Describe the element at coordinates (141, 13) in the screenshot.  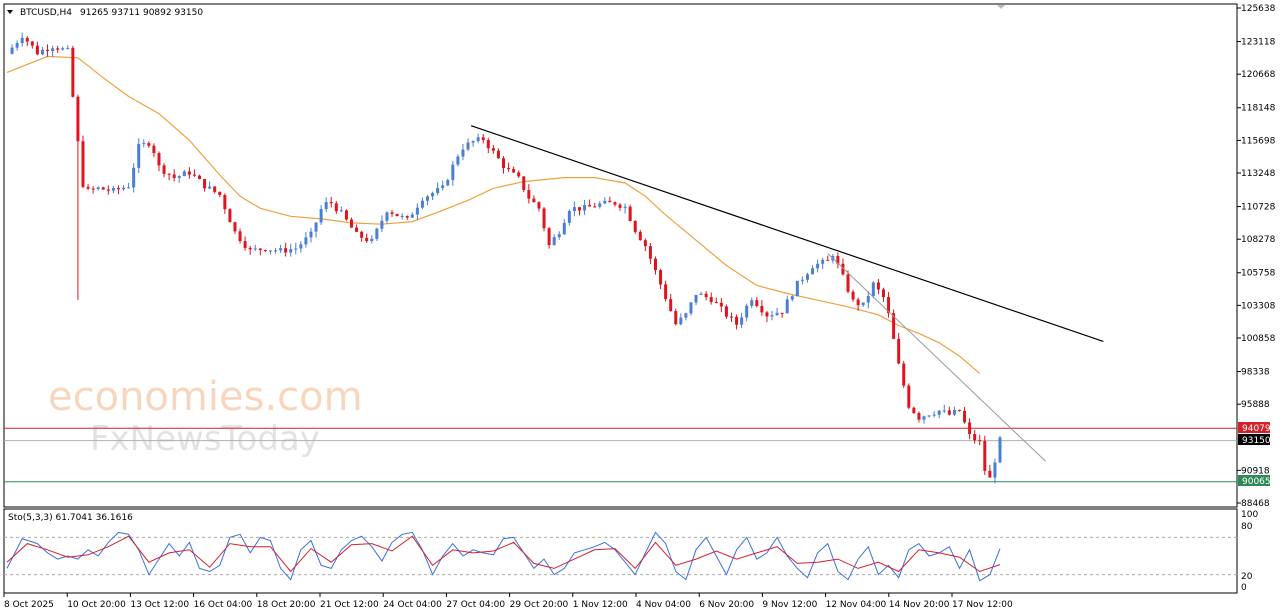
I see `ohlc-values: 91265 93711 90892 93150` at that location.